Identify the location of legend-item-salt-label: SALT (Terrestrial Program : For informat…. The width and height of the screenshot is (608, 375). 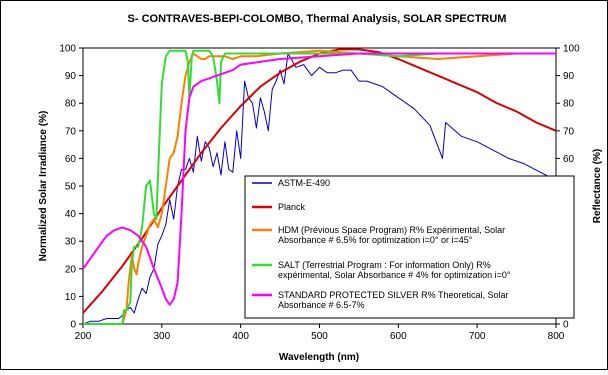
(394, 270).